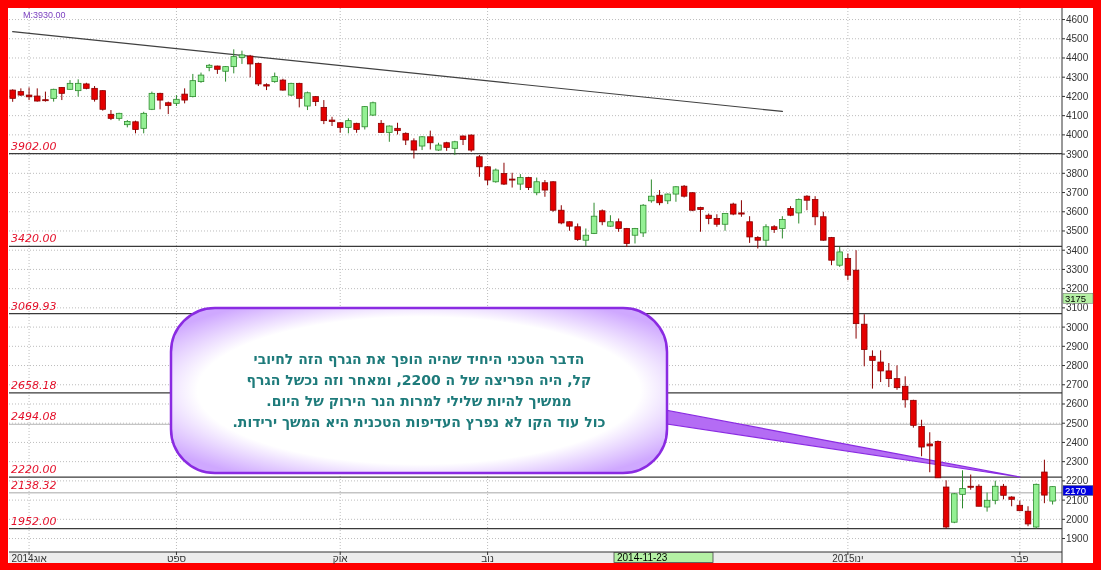  What do you see at coordinates (1078, 298) in the screenshot?
I see `value-tag: 3175` at bounding box center [1078, 298].